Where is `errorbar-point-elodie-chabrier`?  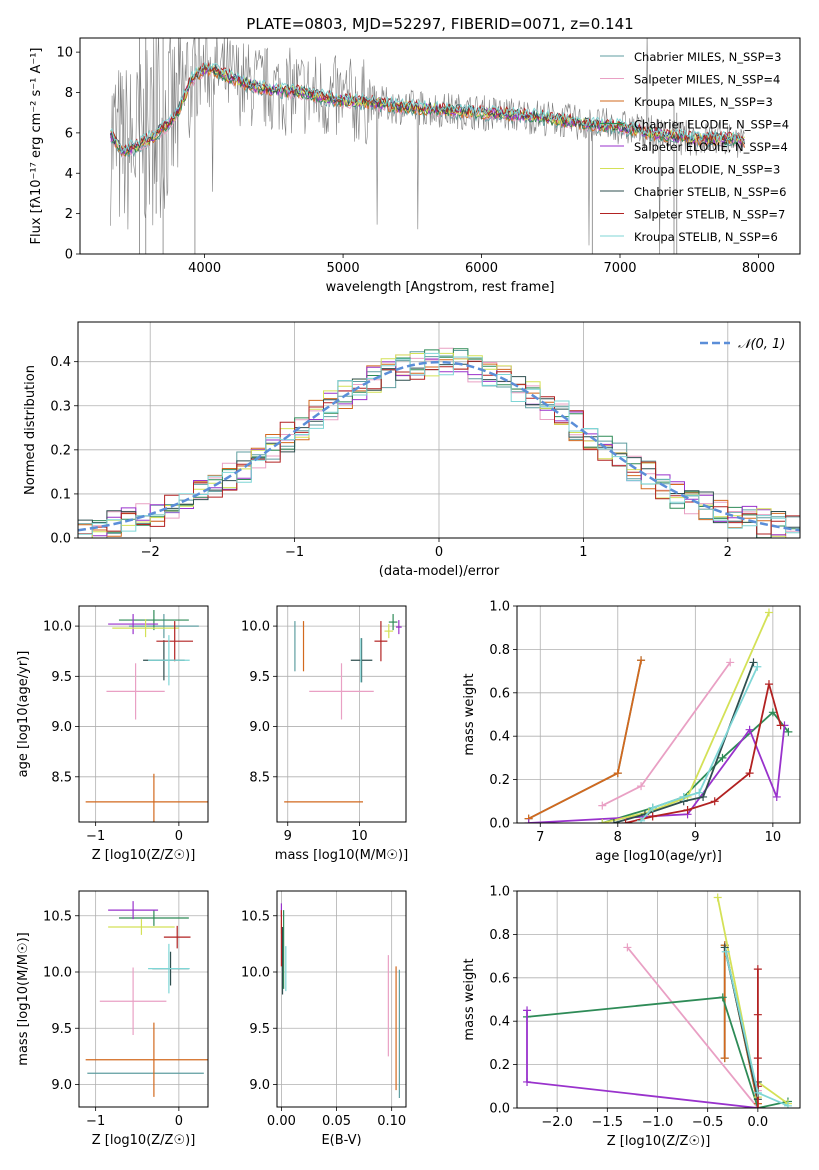
errorbar-point-elodie-chabrier is located at coordinates (393, 622).